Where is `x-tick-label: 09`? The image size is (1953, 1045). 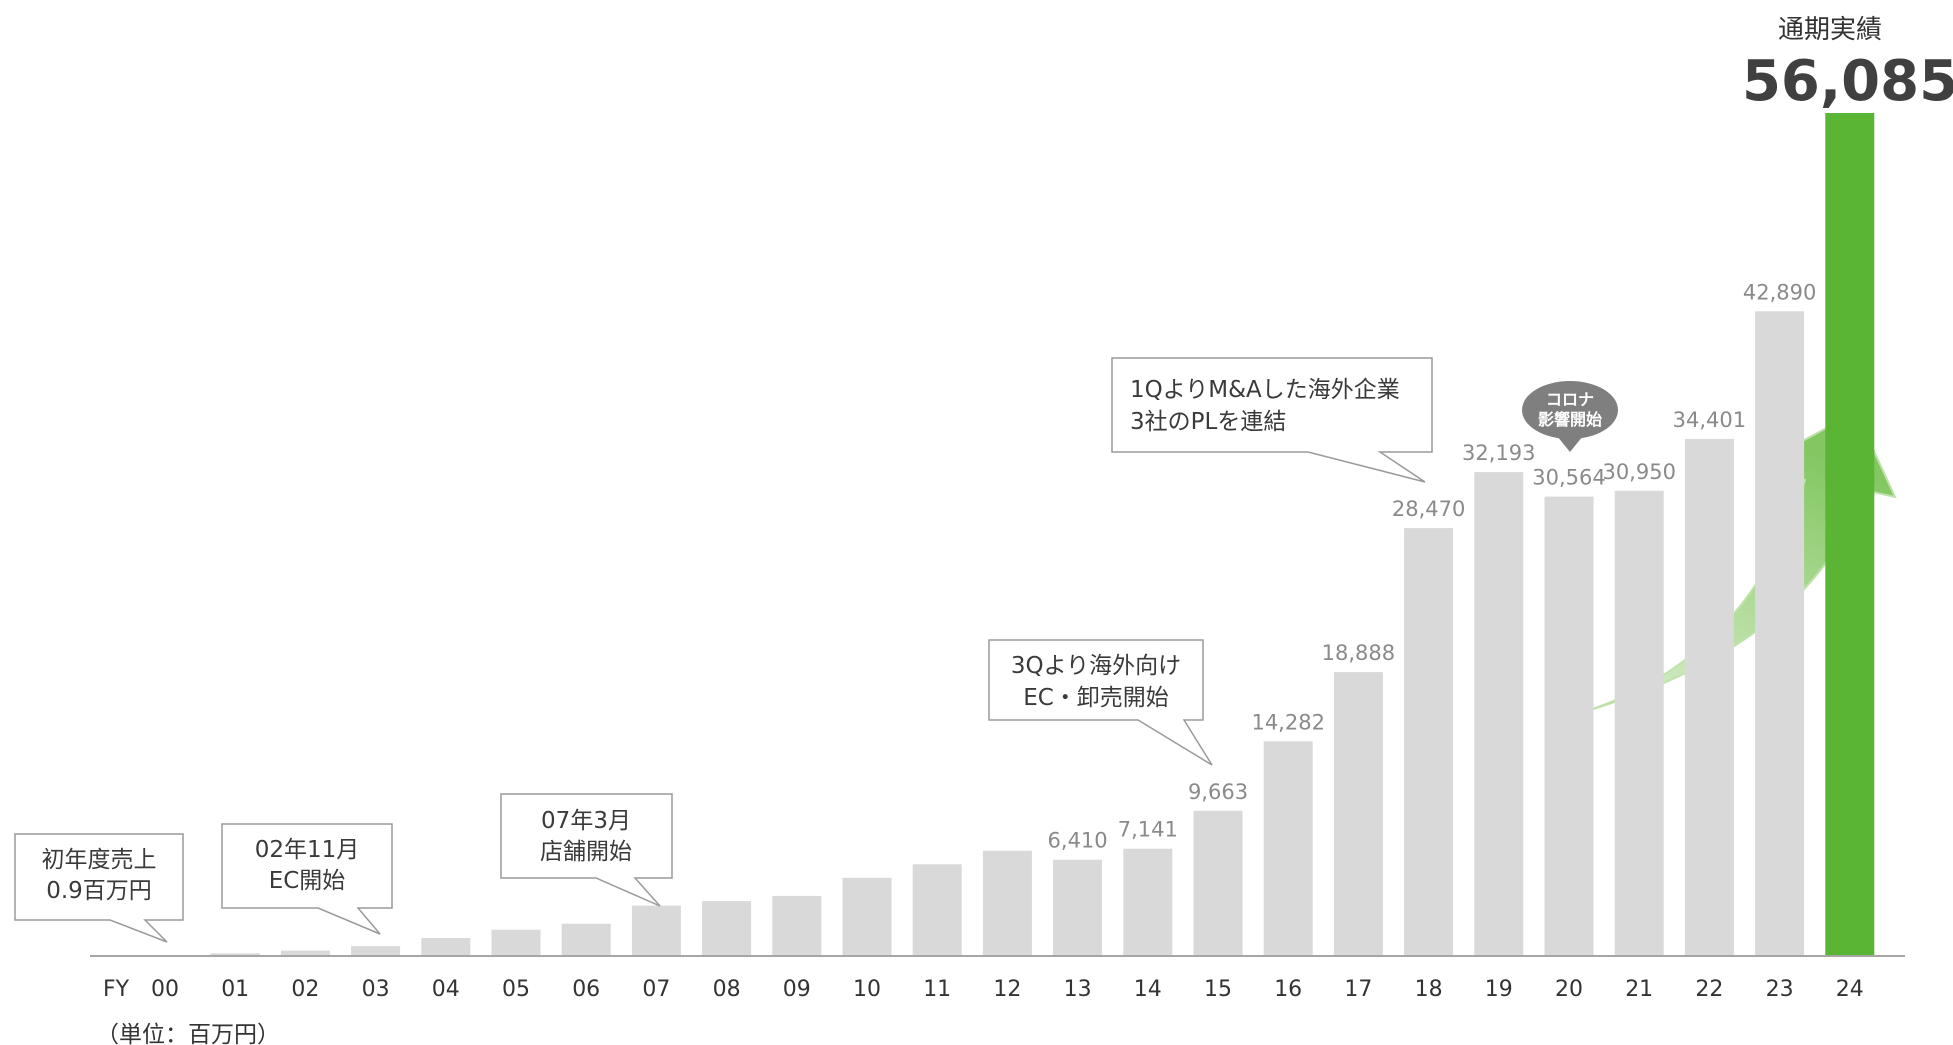 x-tick-label: 09 is located at coordinates (797, 989).